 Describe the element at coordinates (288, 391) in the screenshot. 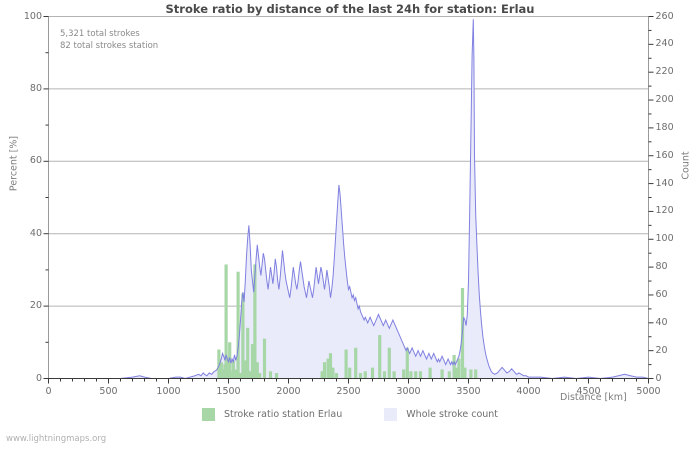

I see `tick-label-bottom: 2000` at that location.